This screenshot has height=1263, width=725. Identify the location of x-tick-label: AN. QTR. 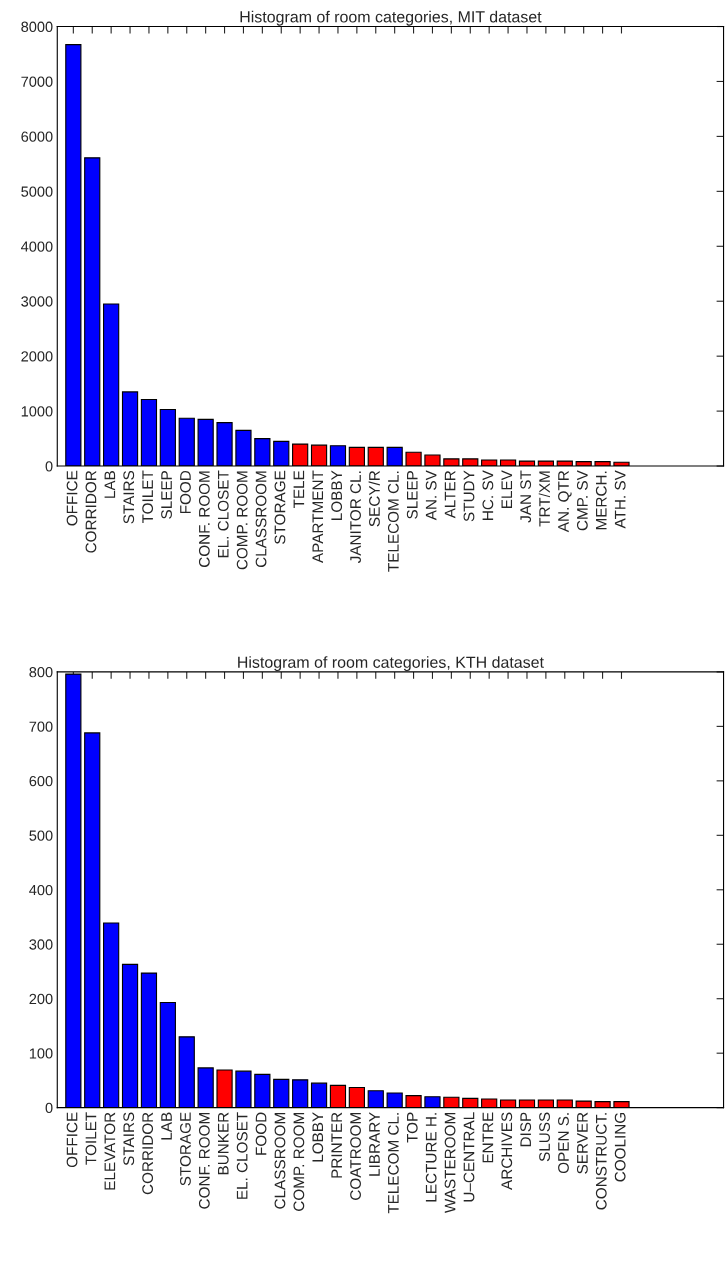
(565, 501).